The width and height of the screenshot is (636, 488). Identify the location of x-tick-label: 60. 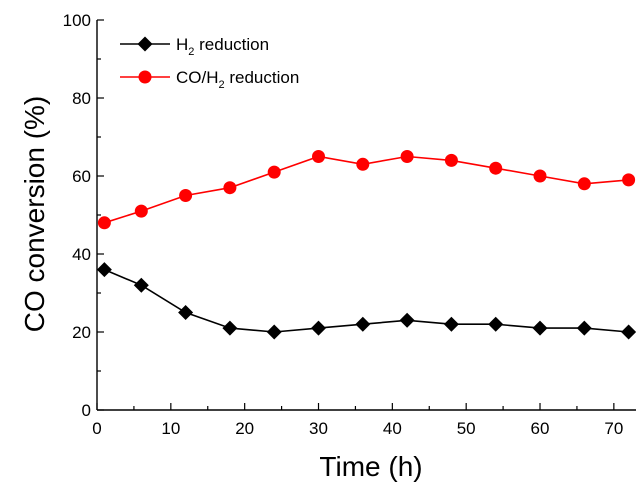
(540, 428).